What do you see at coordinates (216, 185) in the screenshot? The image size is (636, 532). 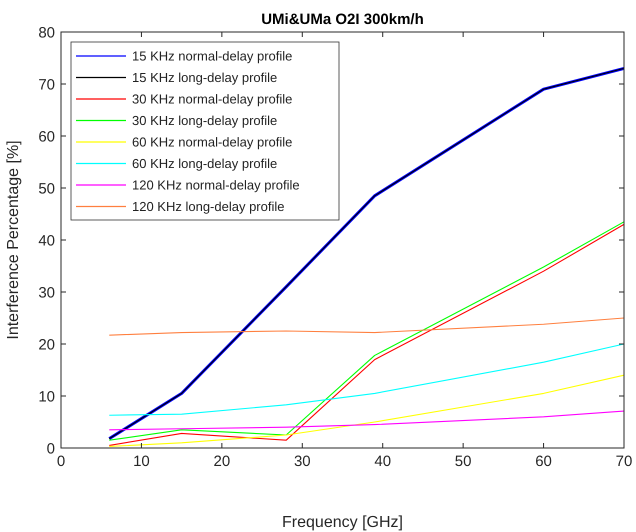 I see `legend-label: 120 KHz normal-delay profile` at bounding box center [216, 185].